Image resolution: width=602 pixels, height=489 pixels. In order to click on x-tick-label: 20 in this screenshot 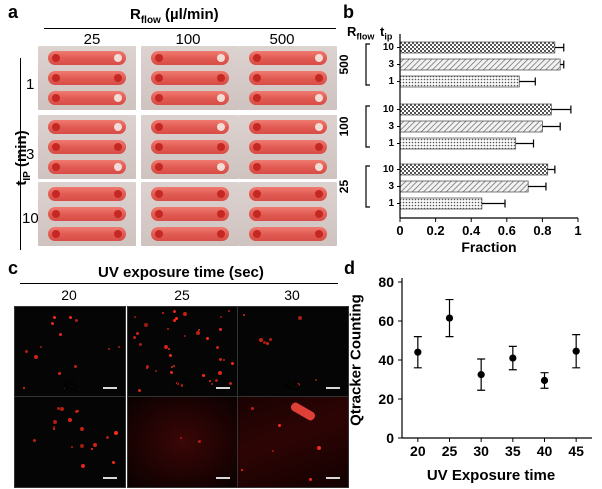, I will do `click(418, 451)`.